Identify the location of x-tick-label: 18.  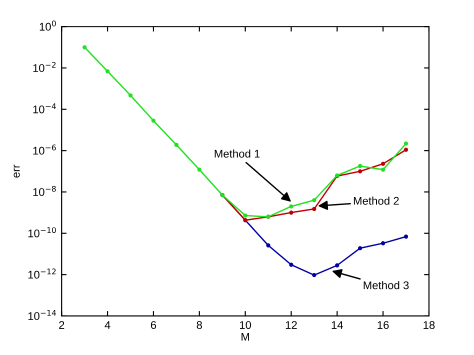
(429, 325).